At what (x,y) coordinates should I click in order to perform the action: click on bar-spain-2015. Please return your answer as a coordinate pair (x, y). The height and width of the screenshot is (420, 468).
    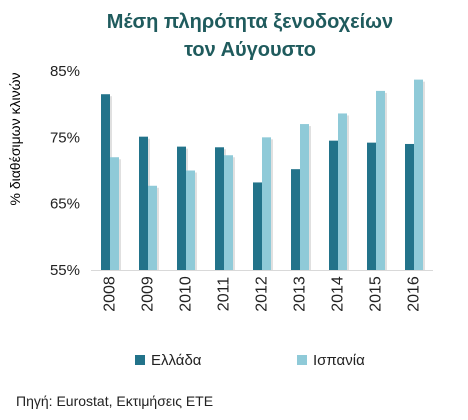
    Looking at the image, I should click on (380, 180).